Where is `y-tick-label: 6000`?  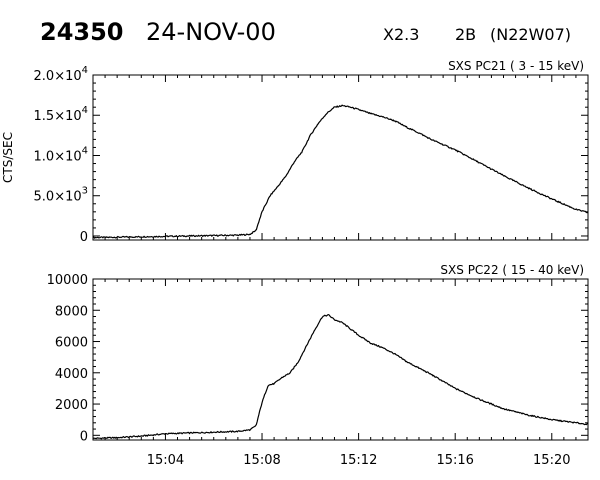
y-tick-label: 6000 is located at coordinates (71, 343).